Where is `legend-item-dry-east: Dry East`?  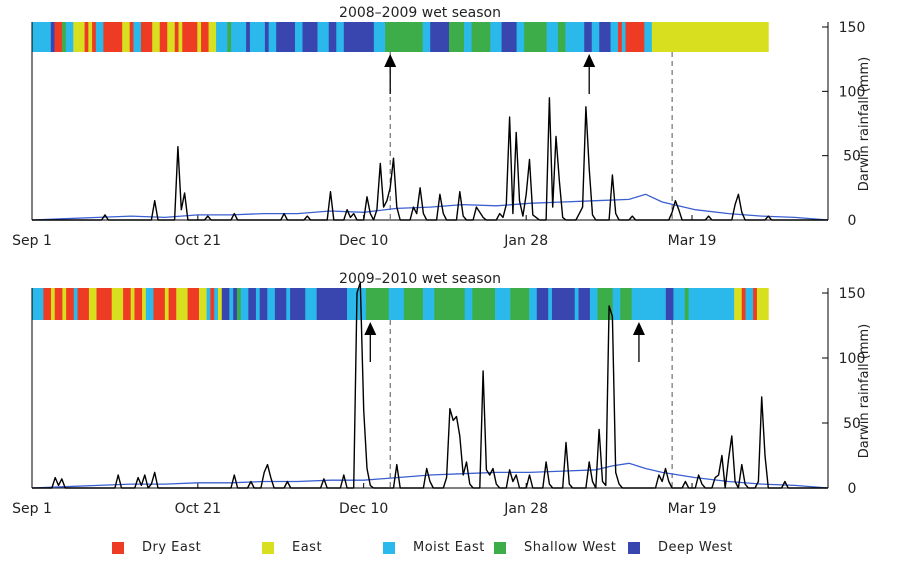 legend-item-dry-east: Dry East is located at coordinates (156, 547).